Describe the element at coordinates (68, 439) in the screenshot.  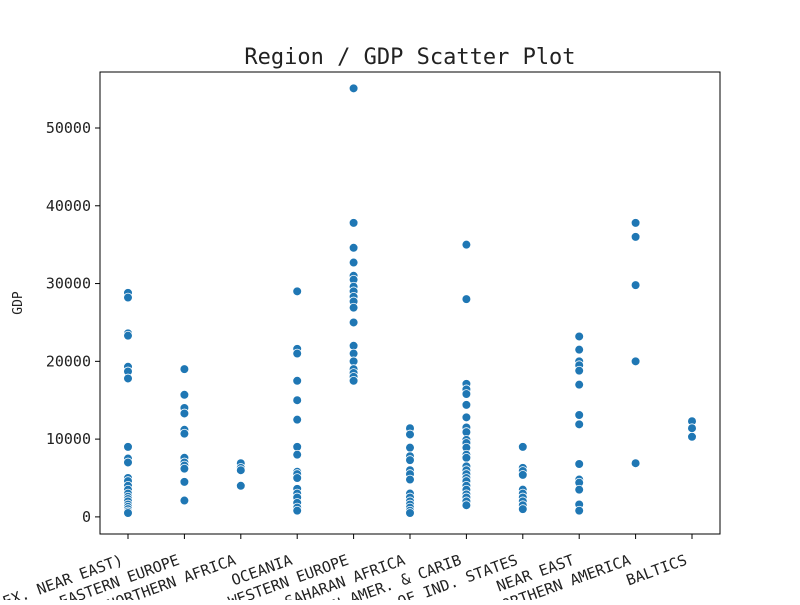
I see `y-tick-label: 10000` at that location.